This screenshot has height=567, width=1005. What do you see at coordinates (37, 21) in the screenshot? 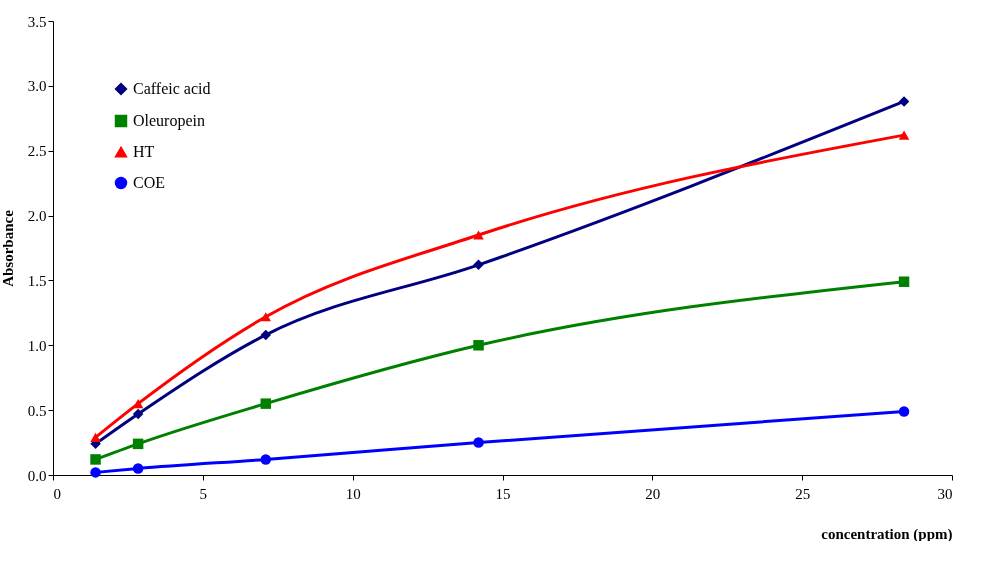
I see `y-tick-label: 3.5` at bounding box center [37, 21].